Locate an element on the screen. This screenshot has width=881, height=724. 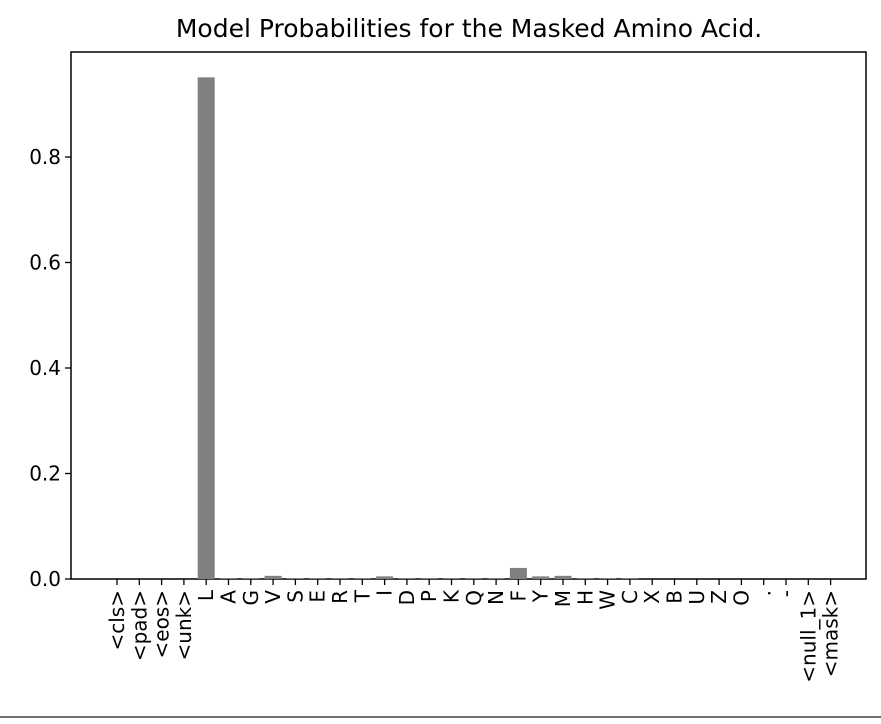
x-tick-label: Q is located at coordinates (474, 598).